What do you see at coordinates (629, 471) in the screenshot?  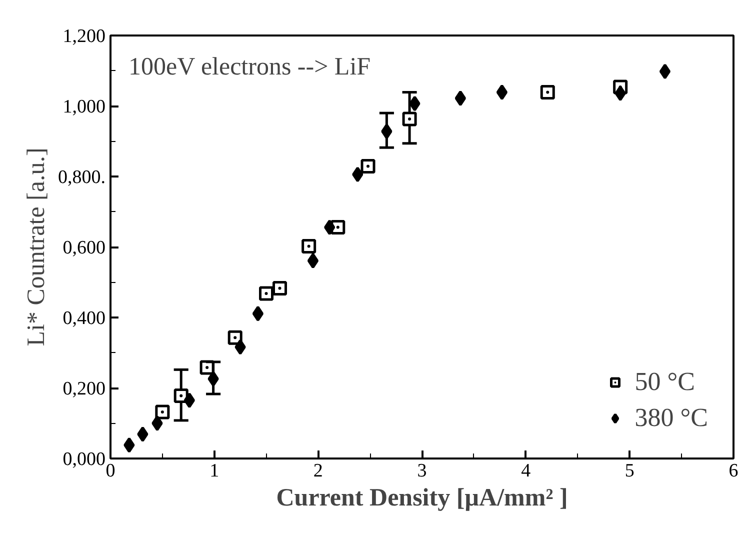 I see `x-tick-label: 5` at bounding box center [629, 471].